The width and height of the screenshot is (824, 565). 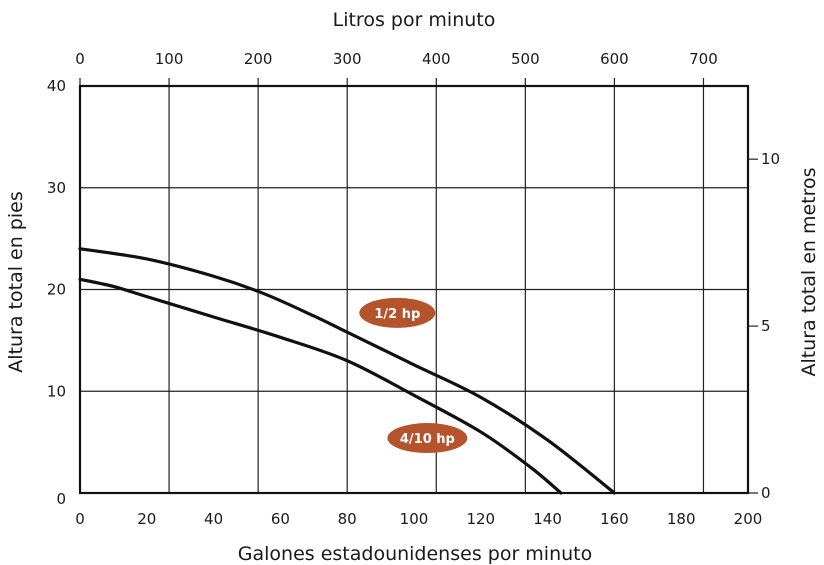 What do you see at coordinates (61, 499) in the screenshot?
I see `y-left-tick-label: 0` at bounding box center [61, 499].